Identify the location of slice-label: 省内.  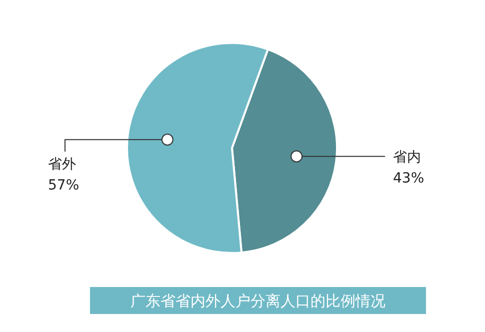
(407, 157).